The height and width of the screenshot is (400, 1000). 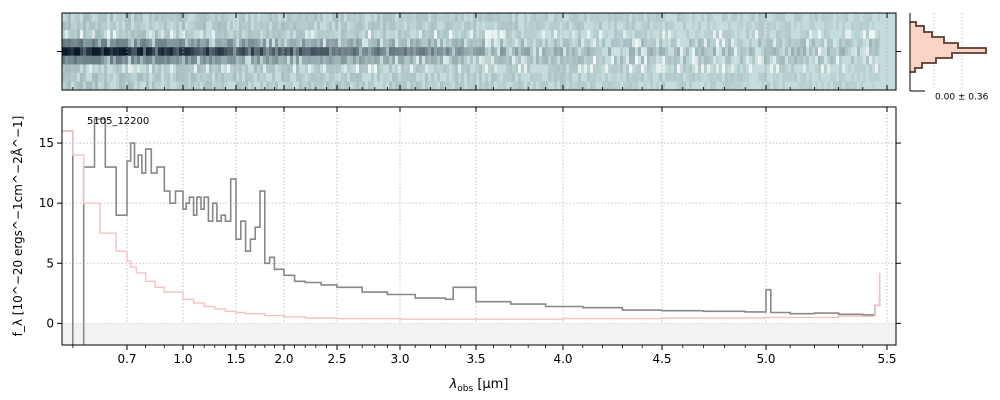 What do you see at coordinates (399, 359) in the screenshot?
I see `x-tick-label: 3.0` at bounding box center [399, 359].